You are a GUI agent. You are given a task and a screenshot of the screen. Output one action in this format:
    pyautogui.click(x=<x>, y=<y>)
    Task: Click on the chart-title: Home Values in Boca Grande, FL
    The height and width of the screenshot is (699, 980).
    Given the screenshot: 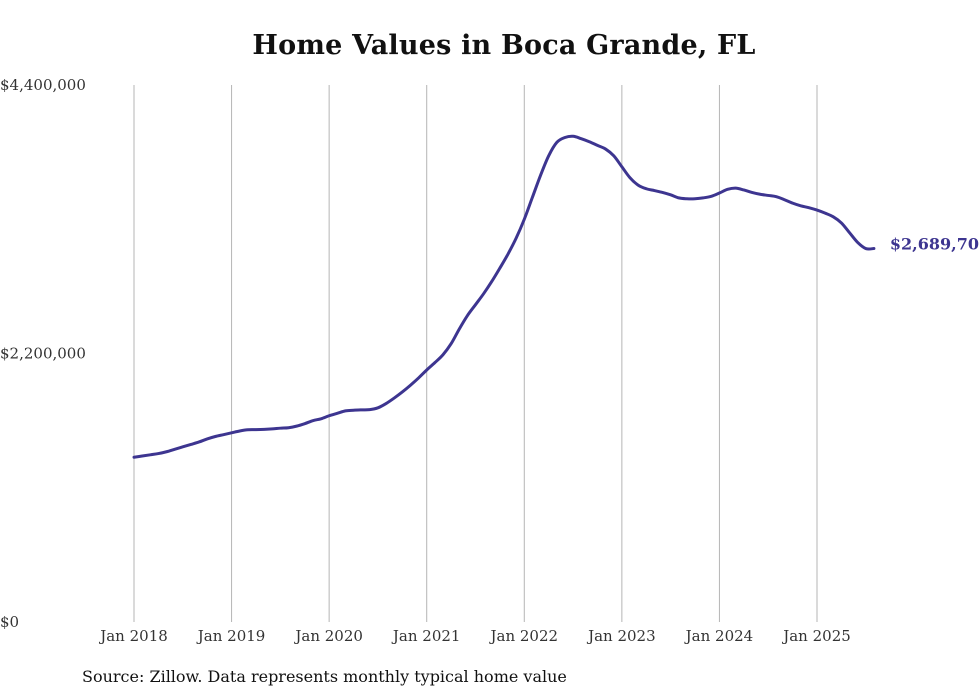 What is the action you would take?
    pyautogui.click(x=504, y=45)
    